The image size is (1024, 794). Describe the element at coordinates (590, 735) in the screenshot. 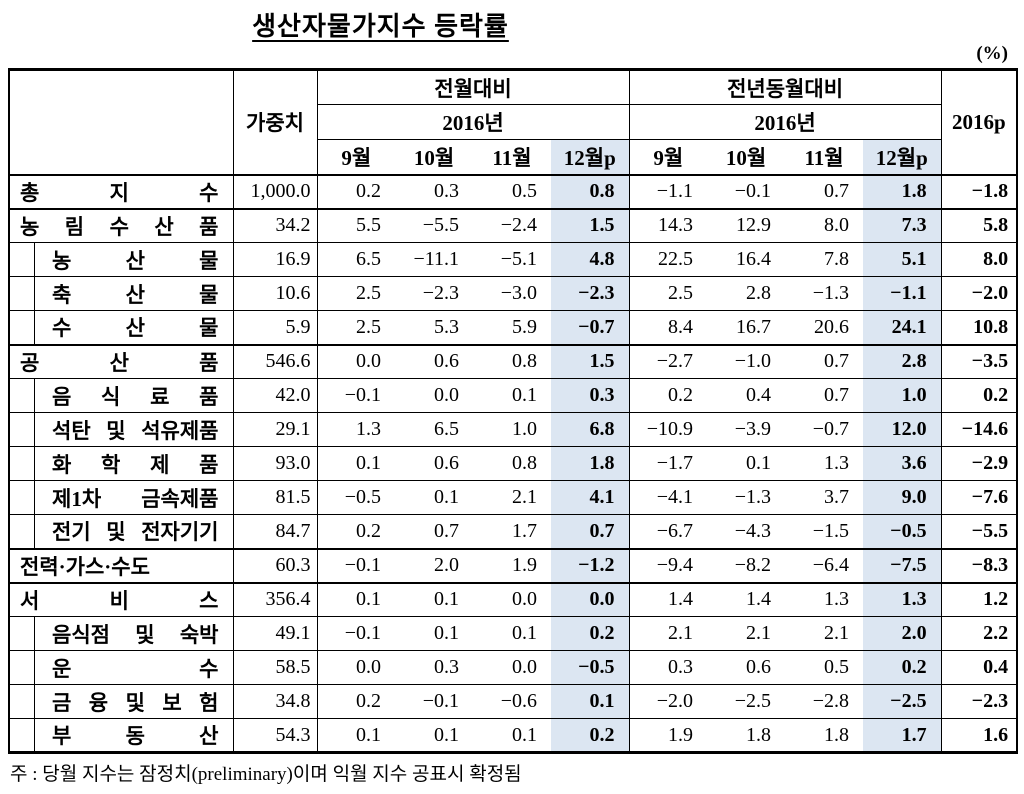

I see `mom-value-12월p: 0.2` at that location.